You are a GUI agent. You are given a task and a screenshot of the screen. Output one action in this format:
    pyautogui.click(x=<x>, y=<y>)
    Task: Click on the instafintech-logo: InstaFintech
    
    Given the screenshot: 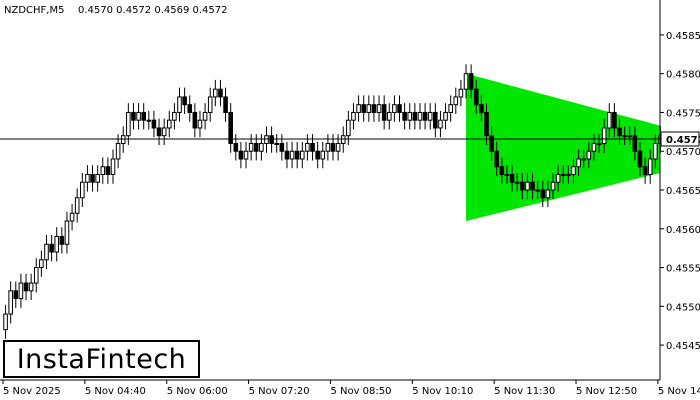 What is the action you would take?
    pyautogui.click(x=101, y=359)
    